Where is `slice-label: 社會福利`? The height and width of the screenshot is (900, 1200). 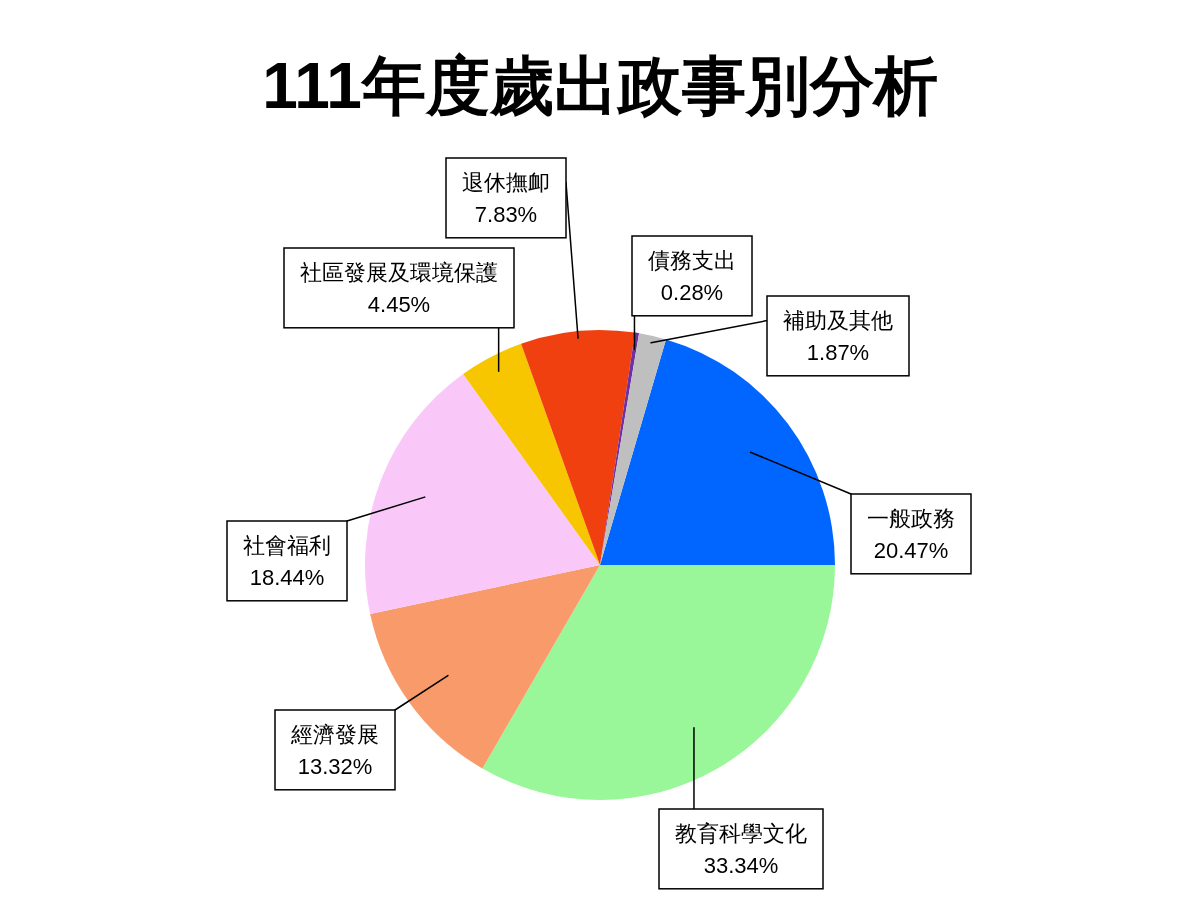
slice-label: 社會福利 is located at coordinates (287, 545).